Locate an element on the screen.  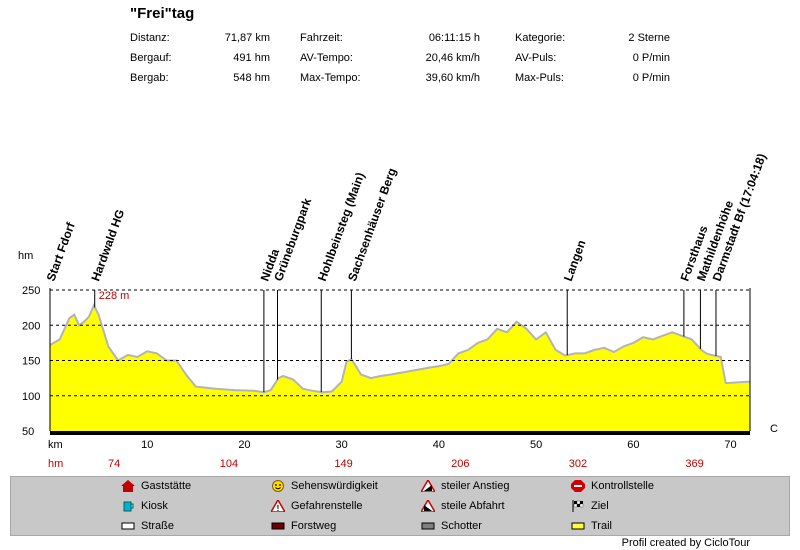
legend-item-forstweg: Forstweg is located at coordinates (303, 526).